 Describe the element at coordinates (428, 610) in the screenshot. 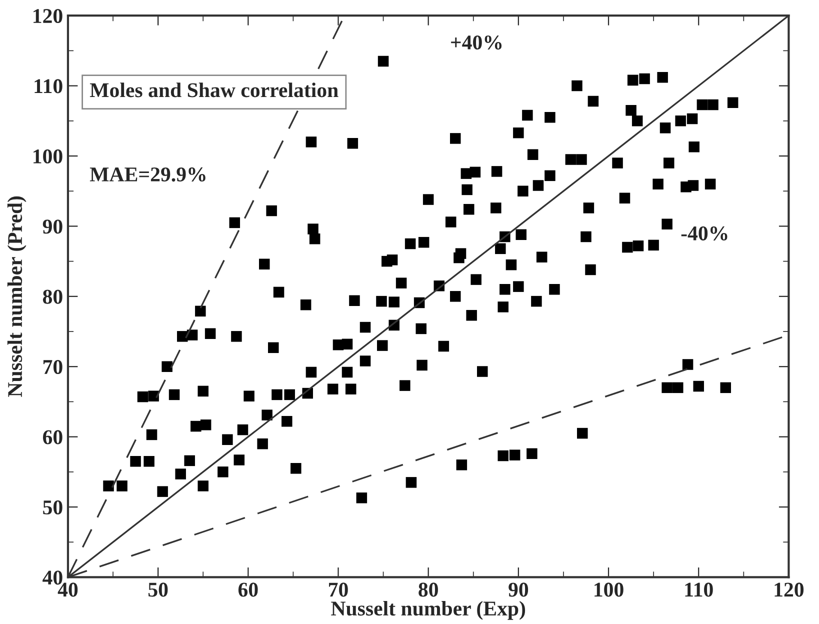

I see `x-axis-title: Nusselt number (Exp)` at that location.